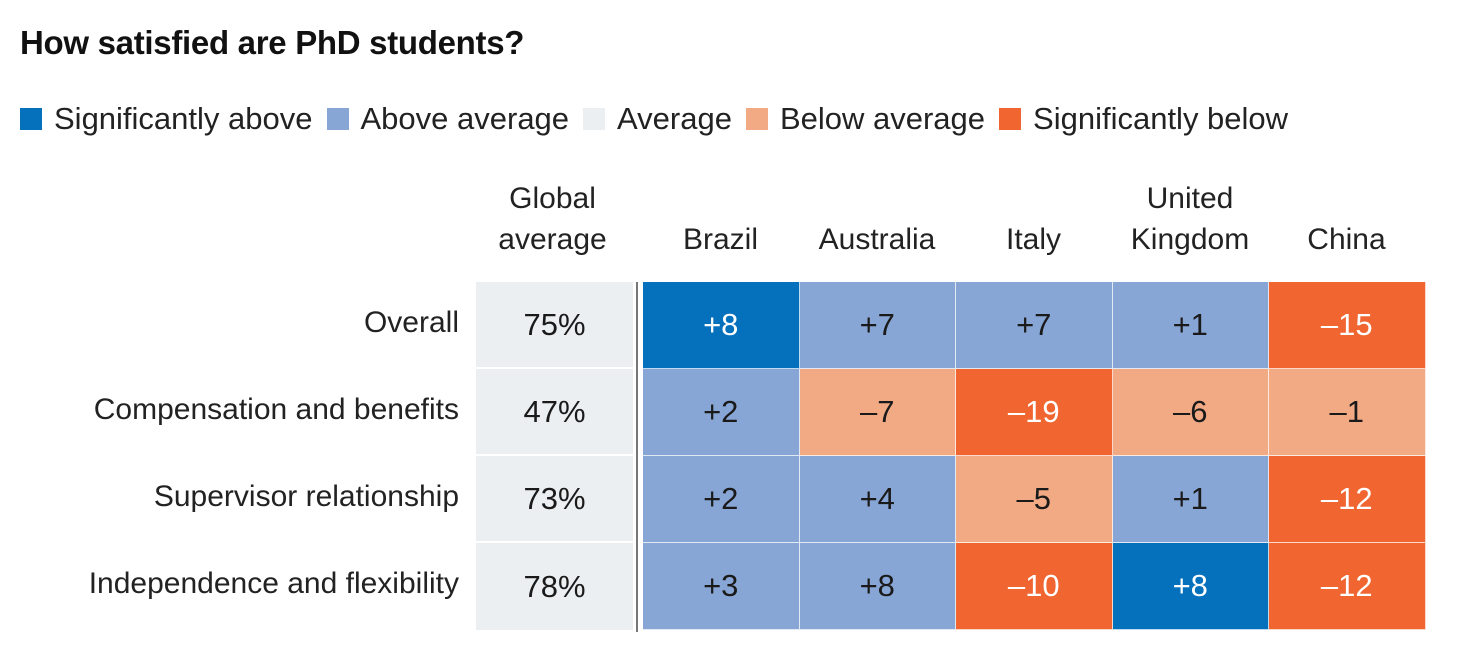 This screenshot has width=1475, height=657. I want to click on column-header-united-kingdom: United Kingdom, so click(1190, 219).